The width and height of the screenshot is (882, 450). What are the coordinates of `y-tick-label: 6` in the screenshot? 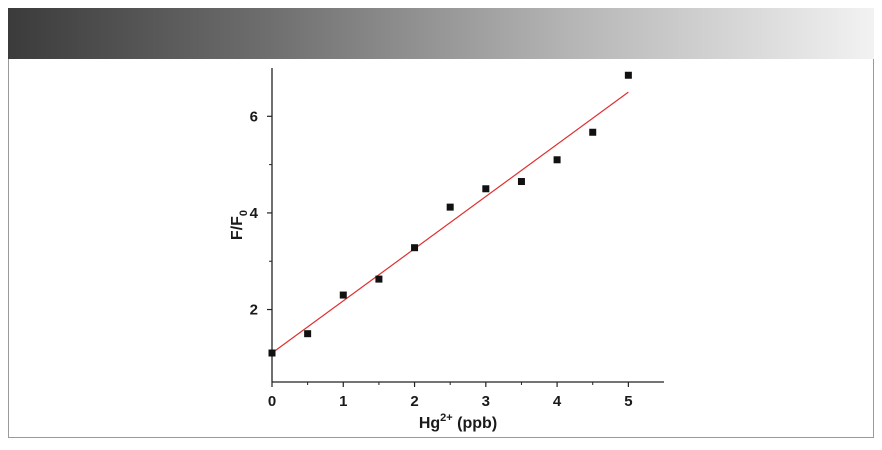 It's located at (254, 116).